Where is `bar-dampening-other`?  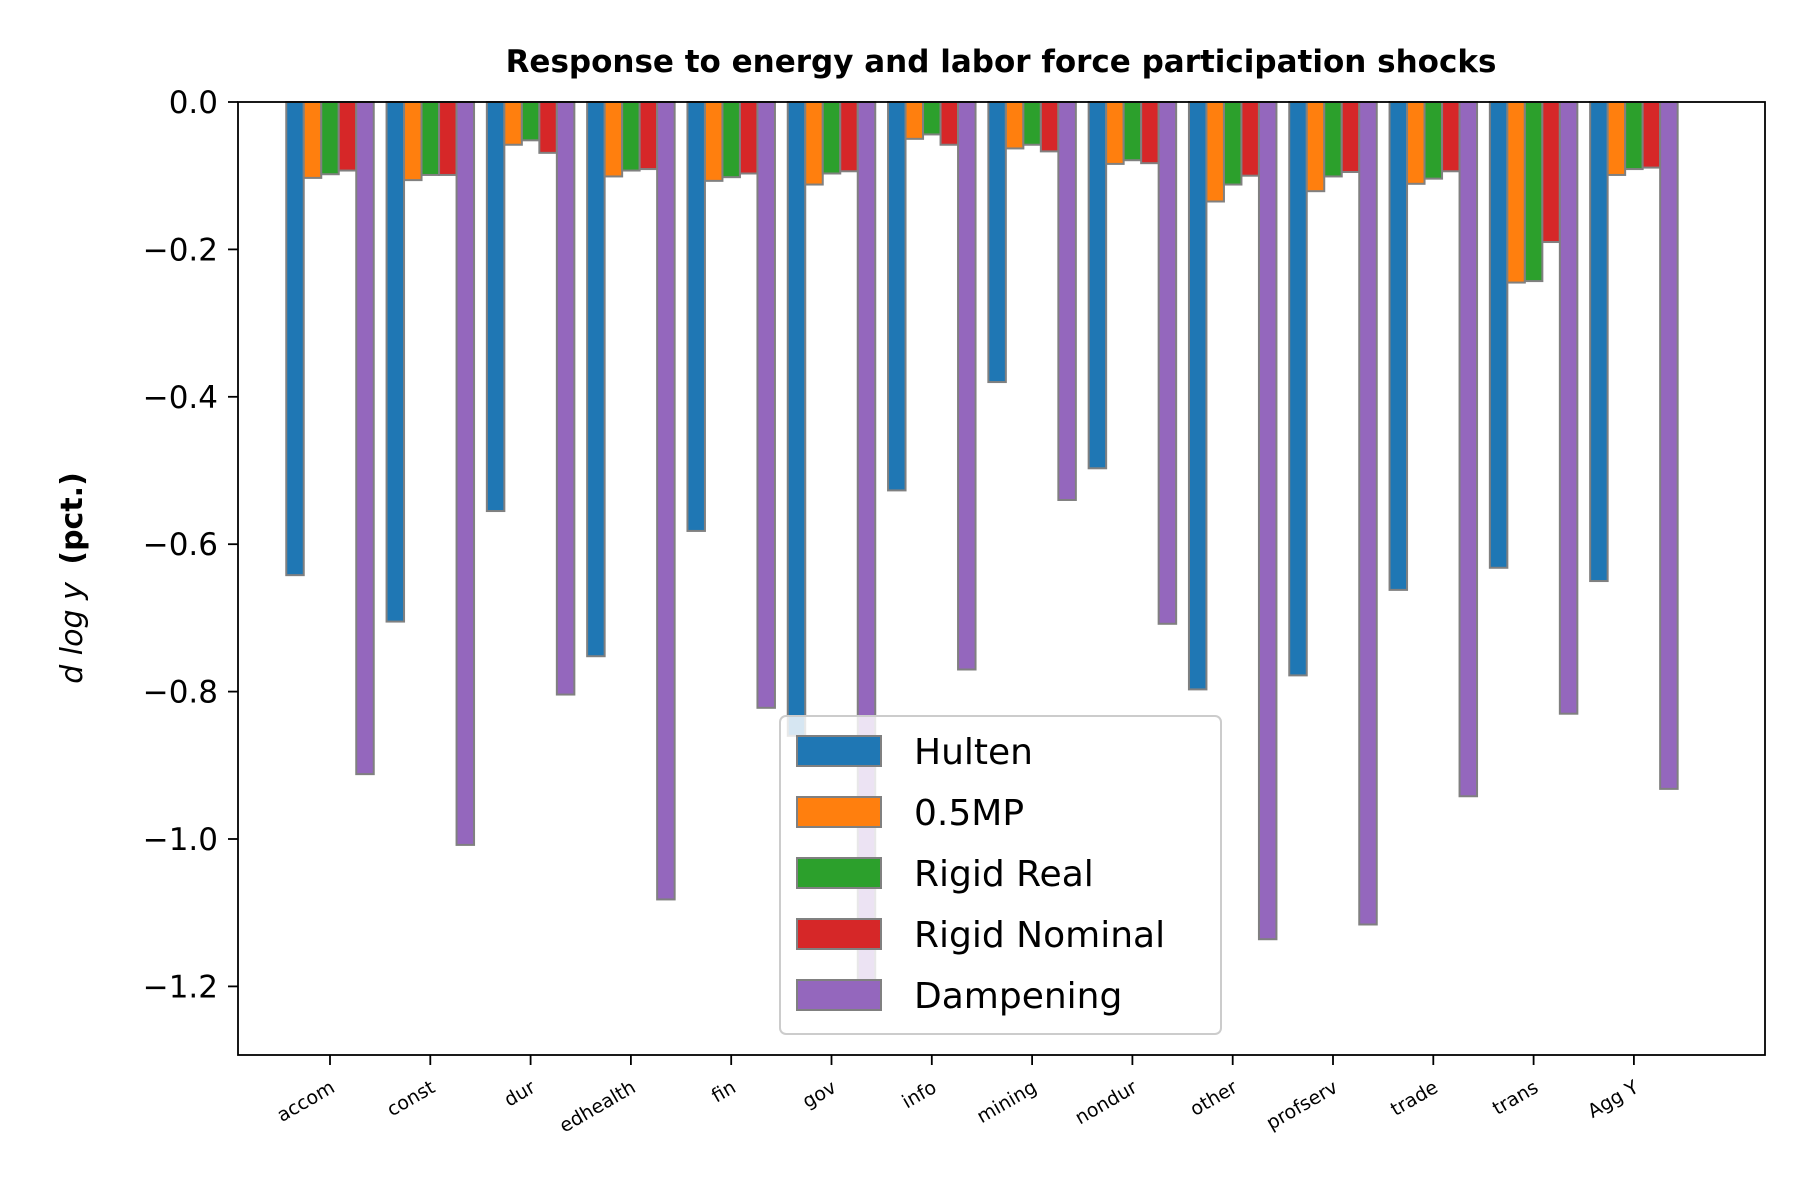 bar-dampening-other is located at coordinates (1267, 521).